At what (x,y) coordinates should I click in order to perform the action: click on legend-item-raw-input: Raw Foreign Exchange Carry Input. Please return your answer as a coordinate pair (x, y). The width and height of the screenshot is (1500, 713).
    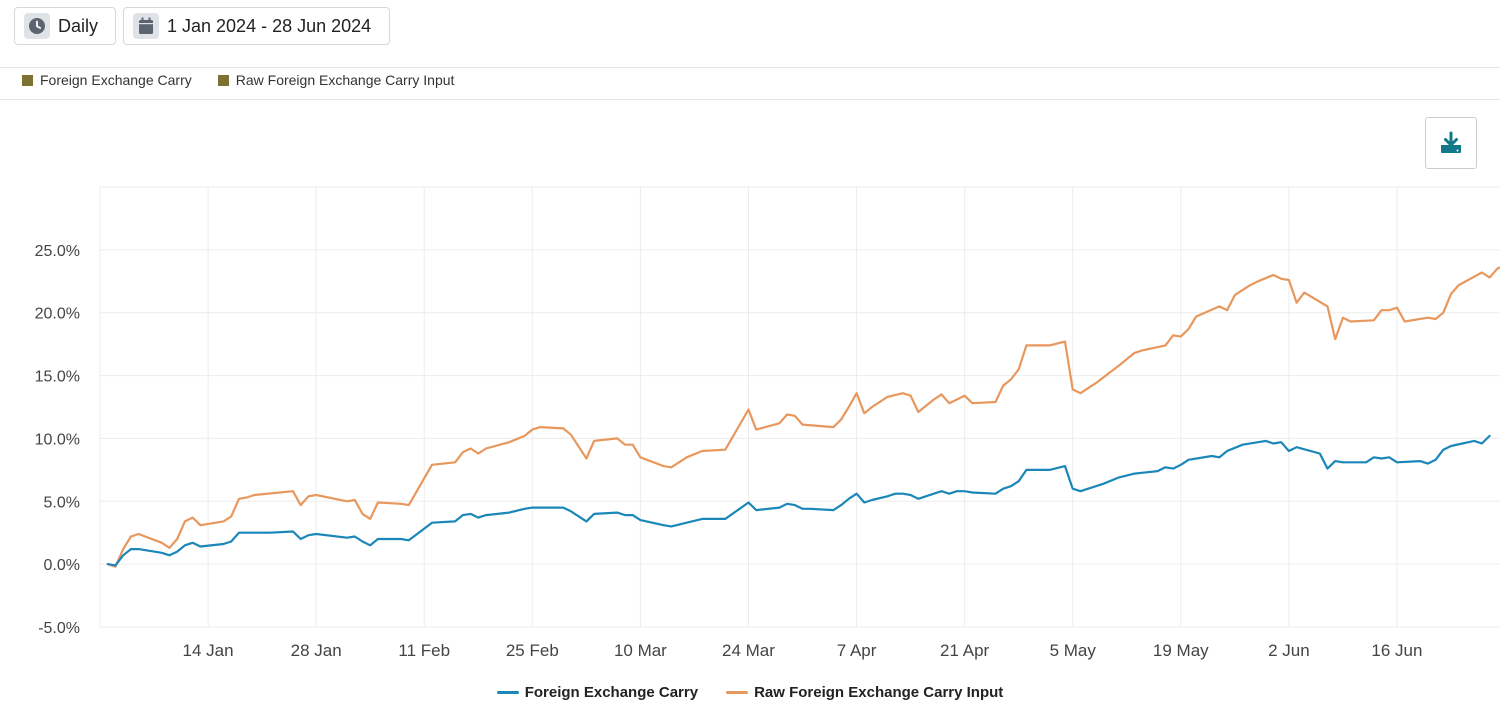
    Looking at the image, I should click on (864, 692).